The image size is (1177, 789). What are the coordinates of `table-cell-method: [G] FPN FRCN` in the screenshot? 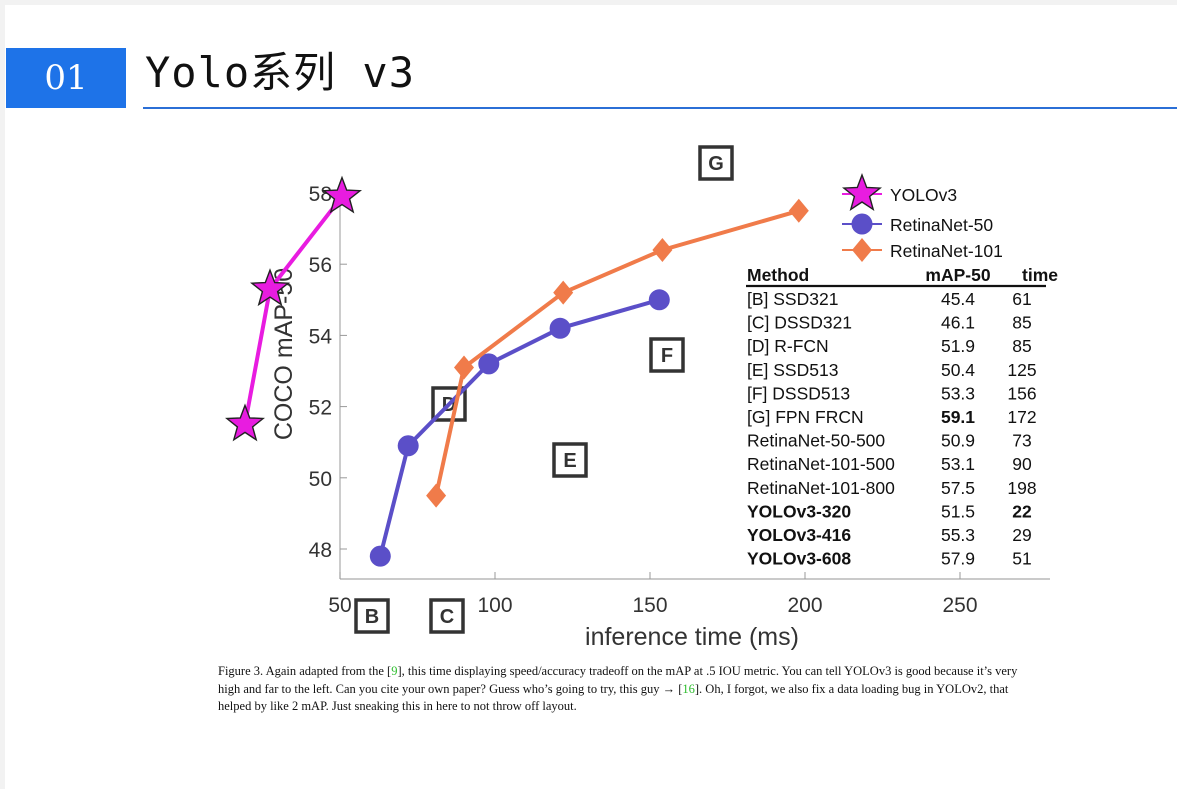 It's located at (805, 417).